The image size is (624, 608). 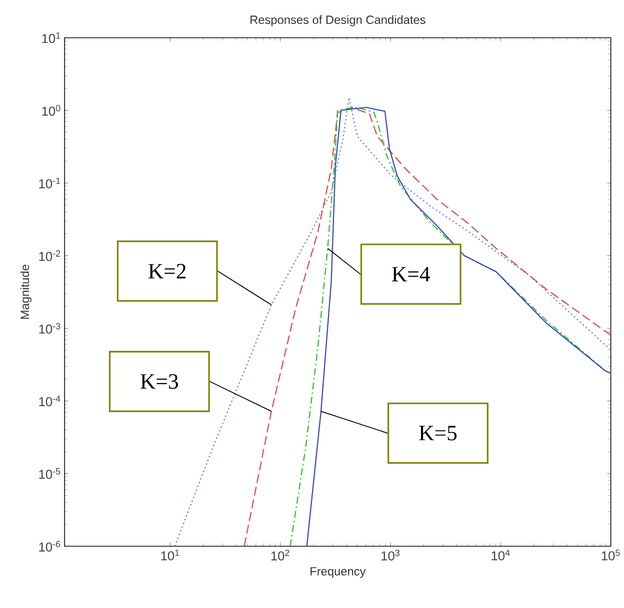 I want to click on y-tick-label: 10$^{-5}$, so click(x=49, y=473).